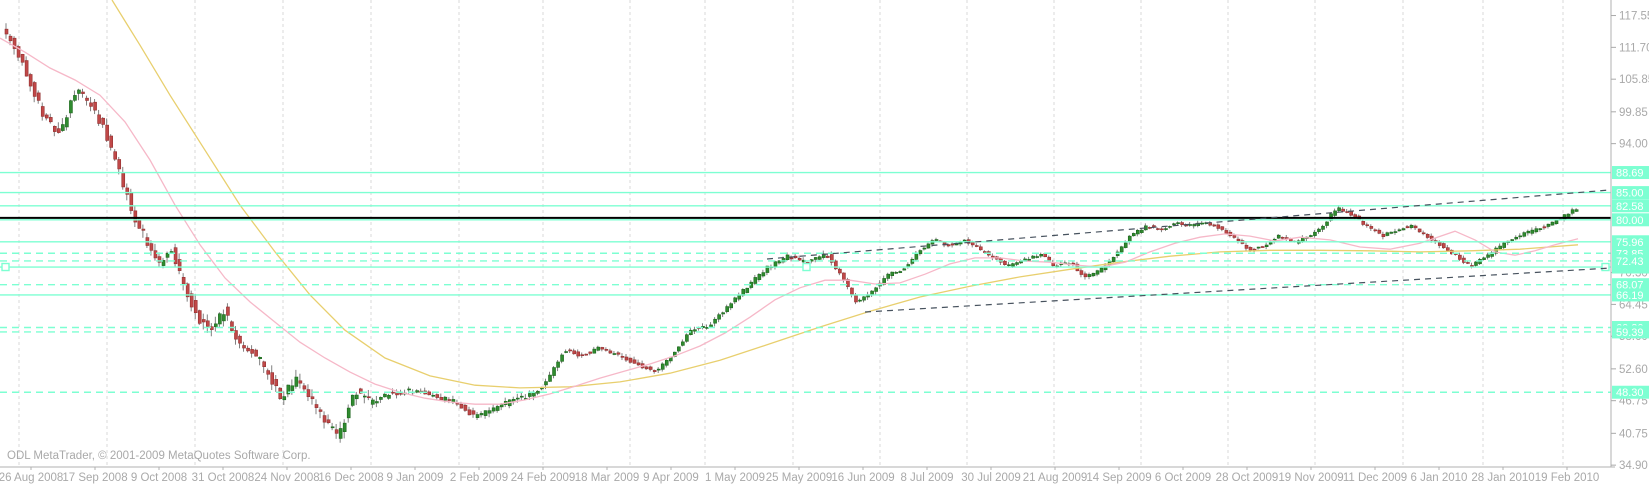 The width and height of the screenshot is (1649, 485). What do you see at coordinates (1634, 17) in the screenshot?
I see `price-tick-label: 117.55` at bounding box center [1634, 17].